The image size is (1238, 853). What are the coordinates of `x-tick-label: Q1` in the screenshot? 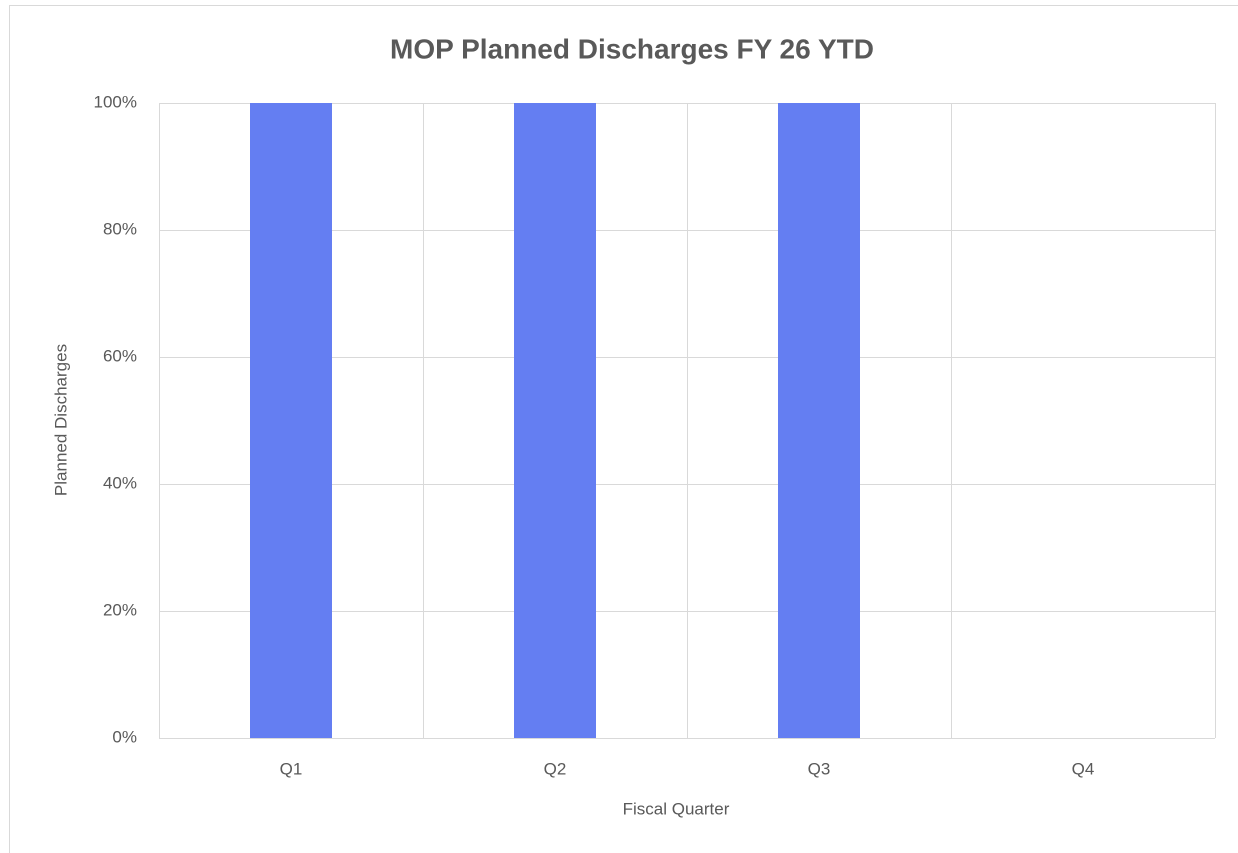 It's located at (291, 768).